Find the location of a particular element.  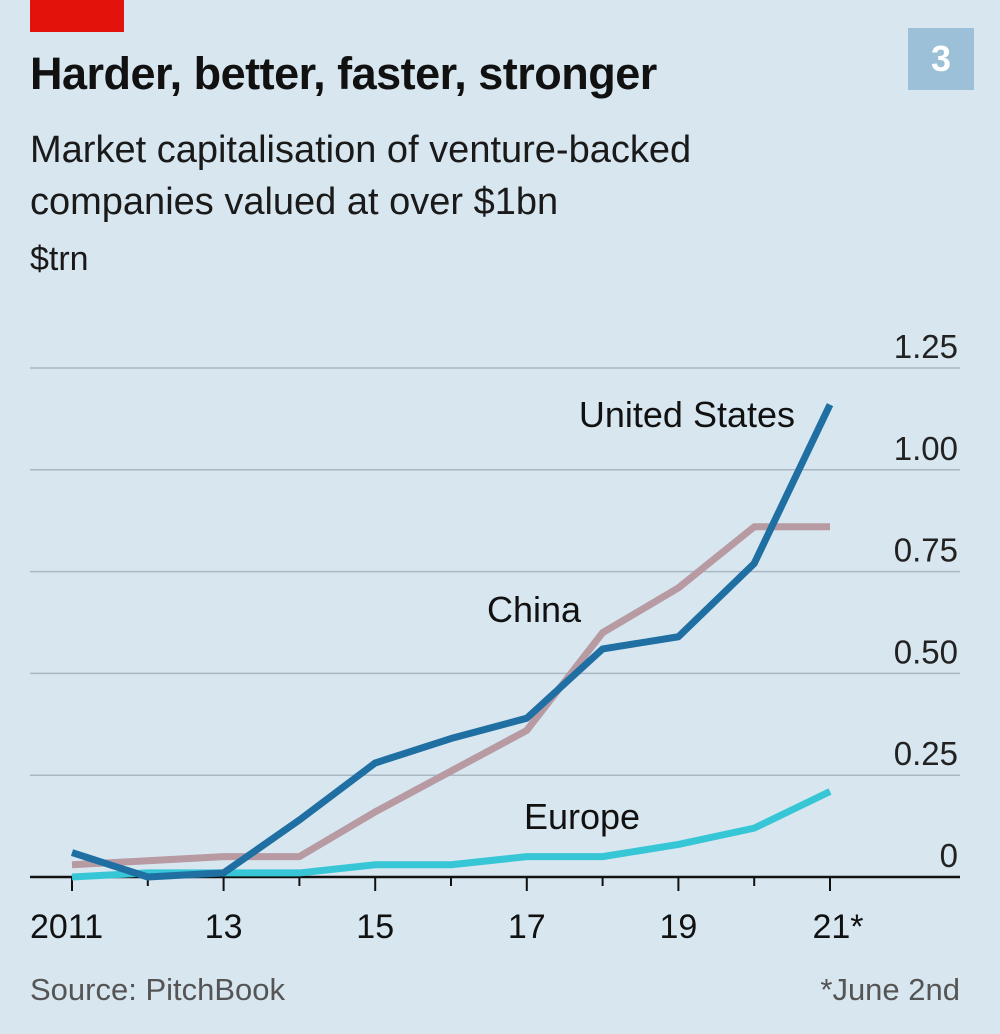

y-axis-ticks: 0 0.25 0.50 0.75 1.00 1.25 is located at coordinates (926, 601).